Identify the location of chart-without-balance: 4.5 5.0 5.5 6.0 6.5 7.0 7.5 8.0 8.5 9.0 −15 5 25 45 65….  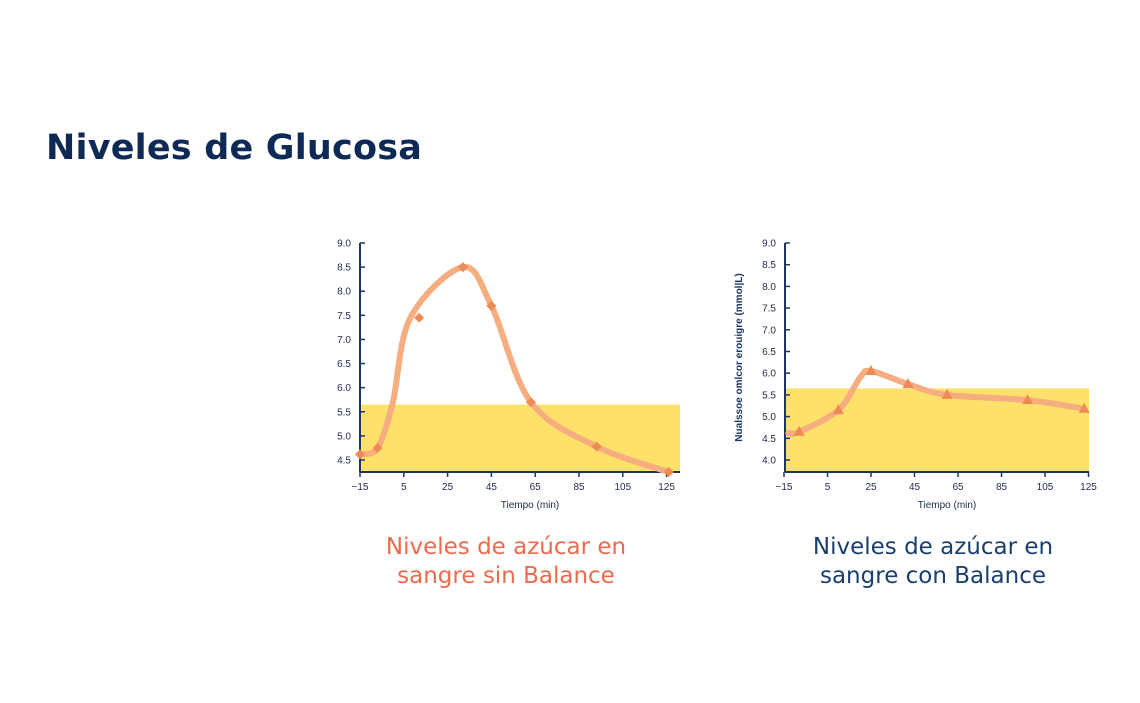
(508, 375).